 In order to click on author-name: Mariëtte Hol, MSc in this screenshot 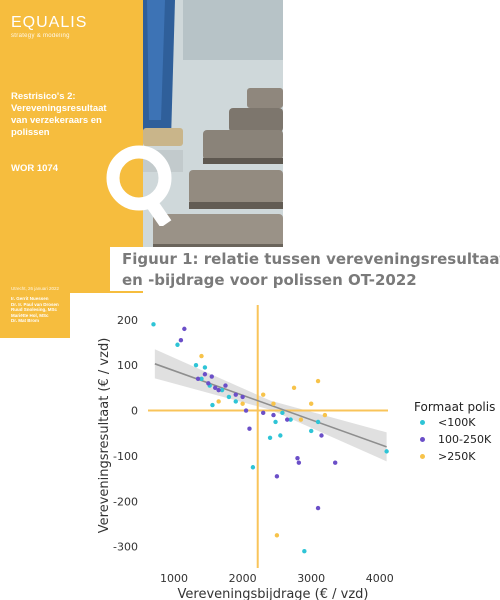, I will do `click(30, 315)`.